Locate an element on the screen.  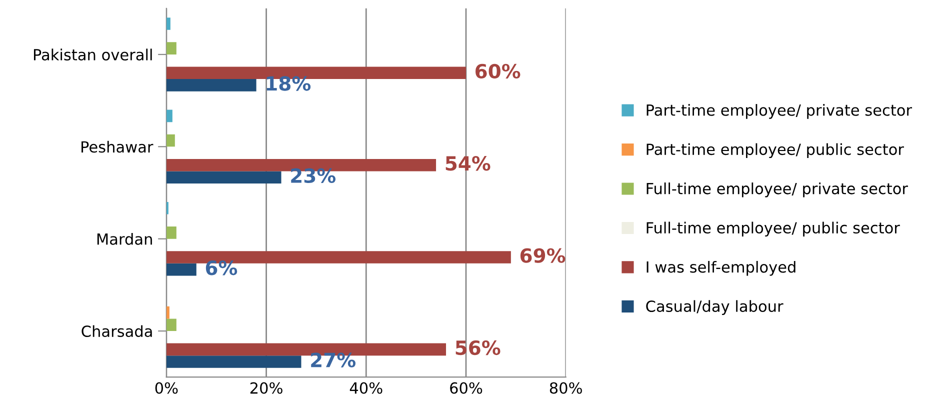
data-label: 6% is located at coordinates (222, 268).